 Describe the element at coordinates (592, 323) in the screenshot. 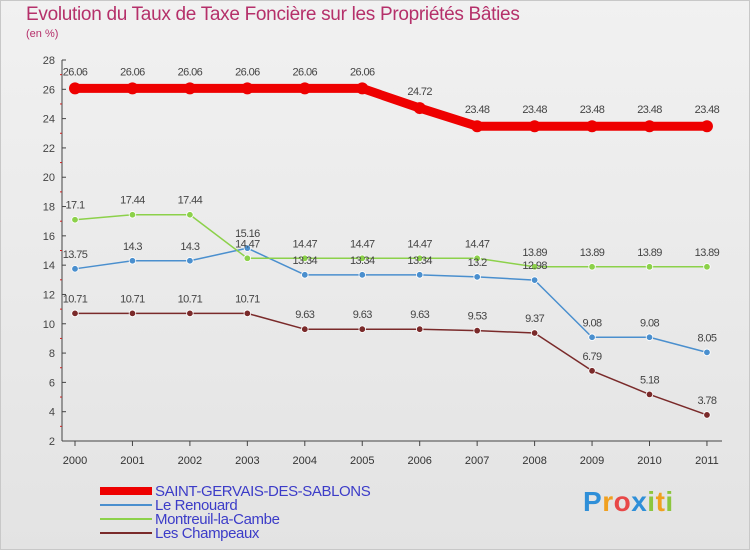

I see `data-label: 9.08` at that location.